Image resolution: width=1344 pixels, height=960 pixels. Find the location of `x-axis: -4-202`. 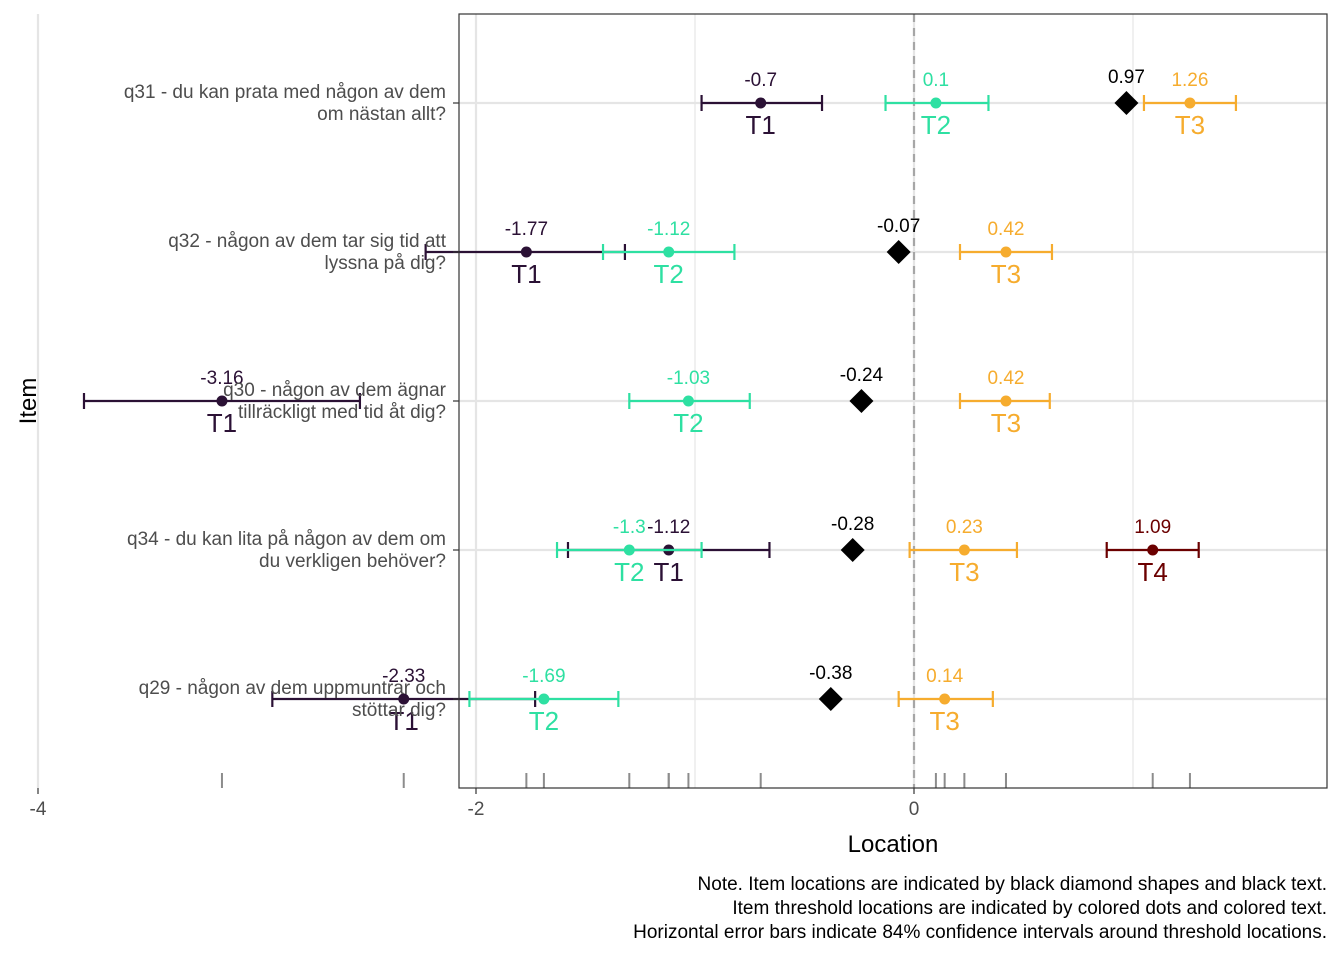

x-axis: -4-202 is located at coordinates (475, 804).